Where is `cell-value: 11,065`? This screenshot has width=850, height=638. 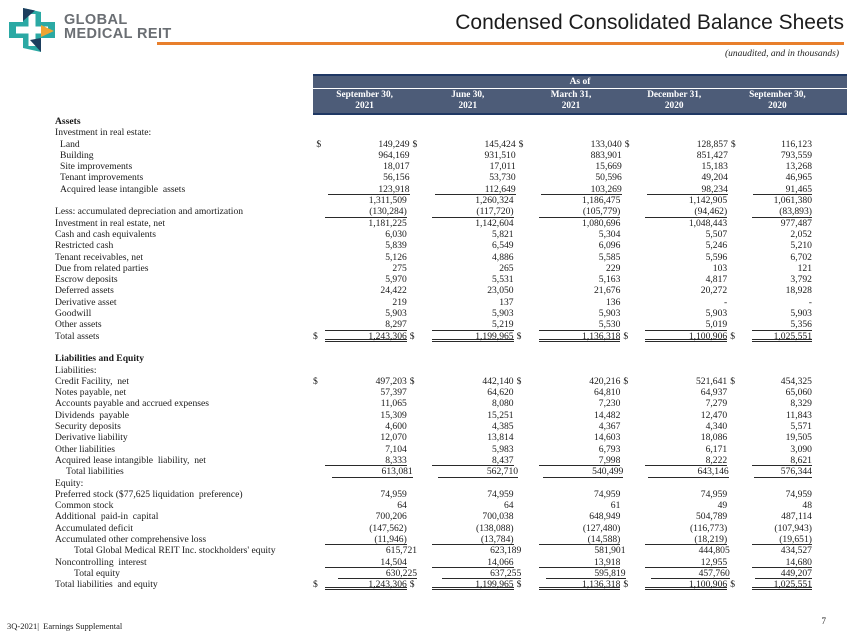 cell-value: 11,065 is located at coordinates (393, 404).